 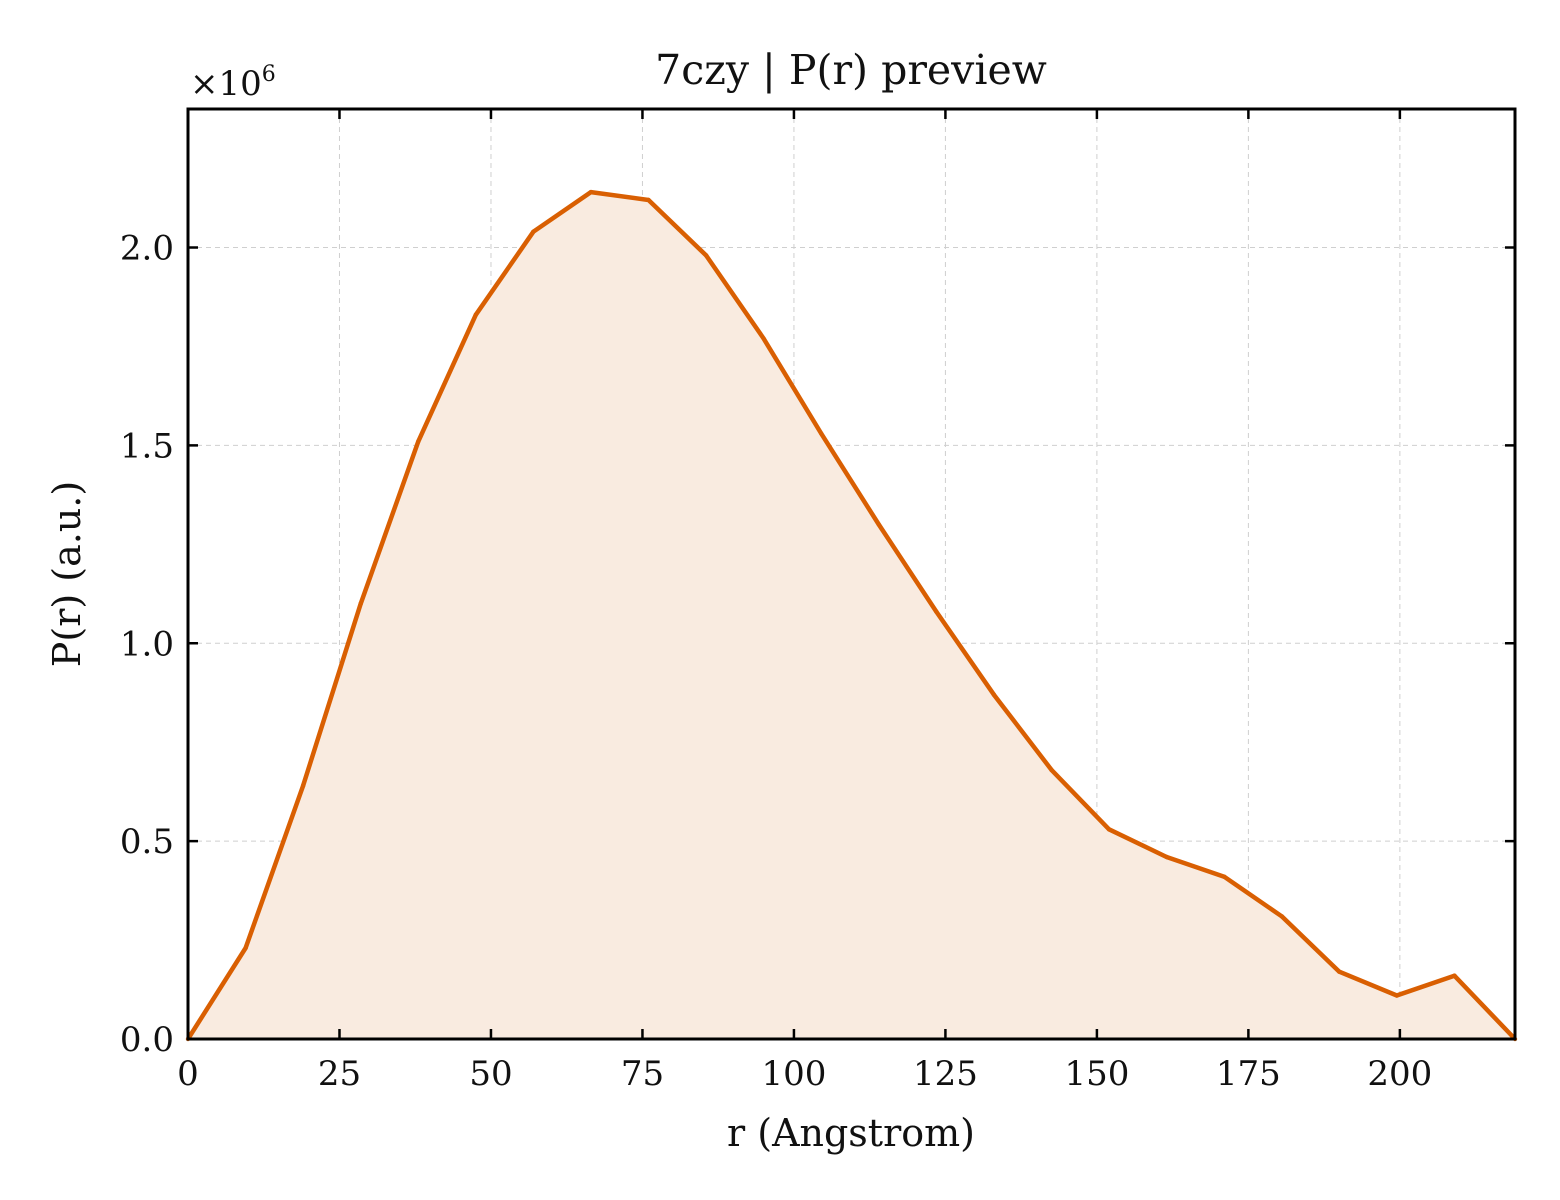 What do you see at coordinates (147, 842) in the screenshot?
I see `y-tick-label: 0.5` at bounding box center [147, 842].